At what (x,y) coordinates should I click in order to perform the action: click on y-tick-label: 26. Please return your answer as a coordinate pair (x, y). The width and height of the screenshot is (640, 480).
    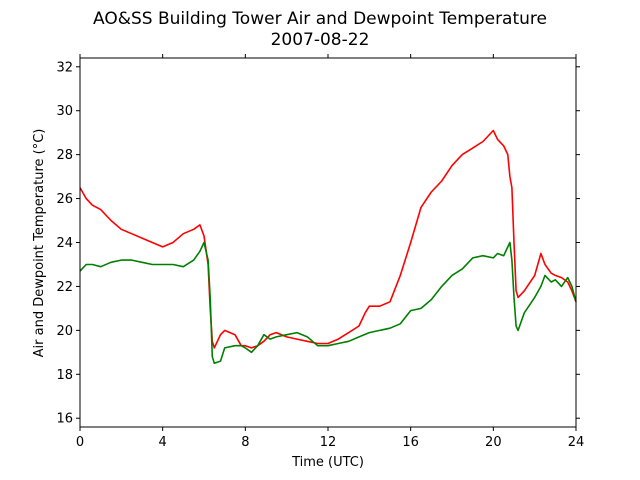
    Looking at the image, I should click on (64, 199).